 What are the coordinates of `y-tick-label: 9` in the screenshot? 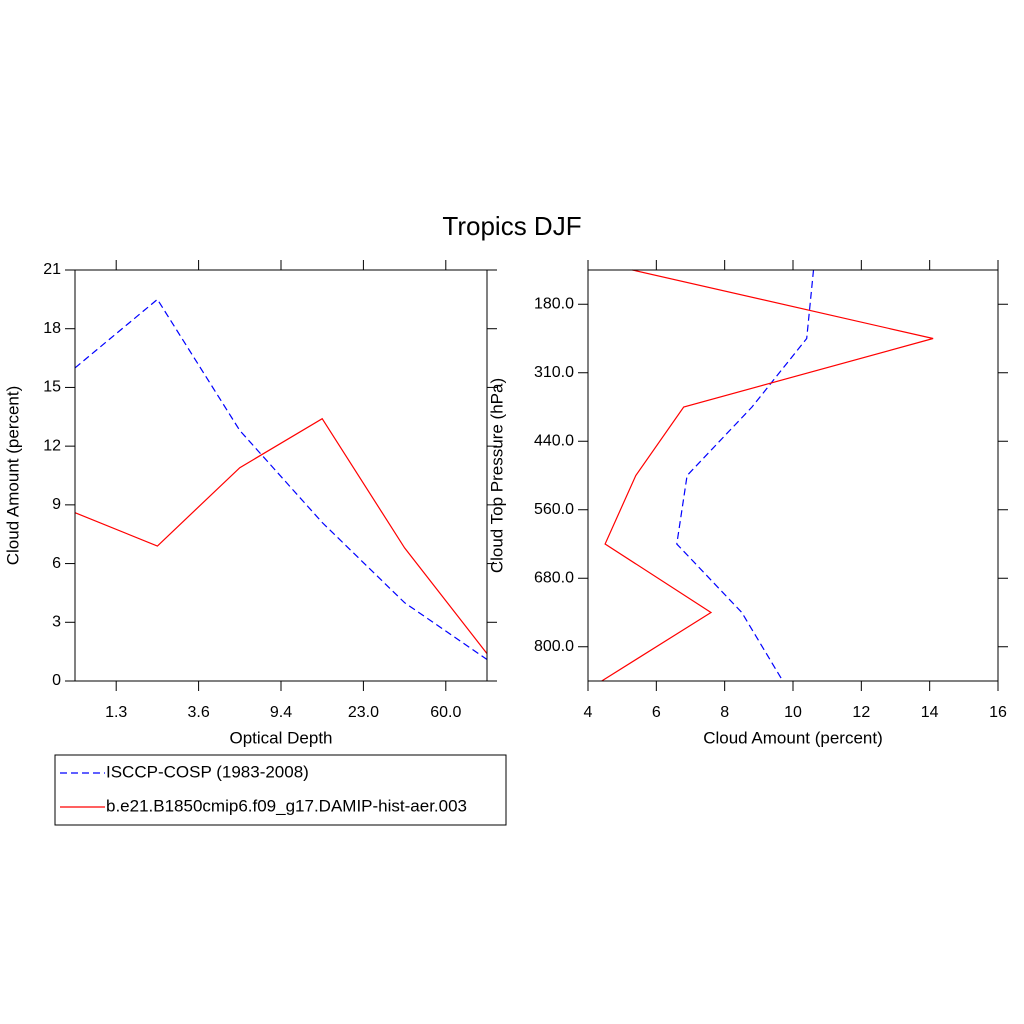 It's located at (56, 504).